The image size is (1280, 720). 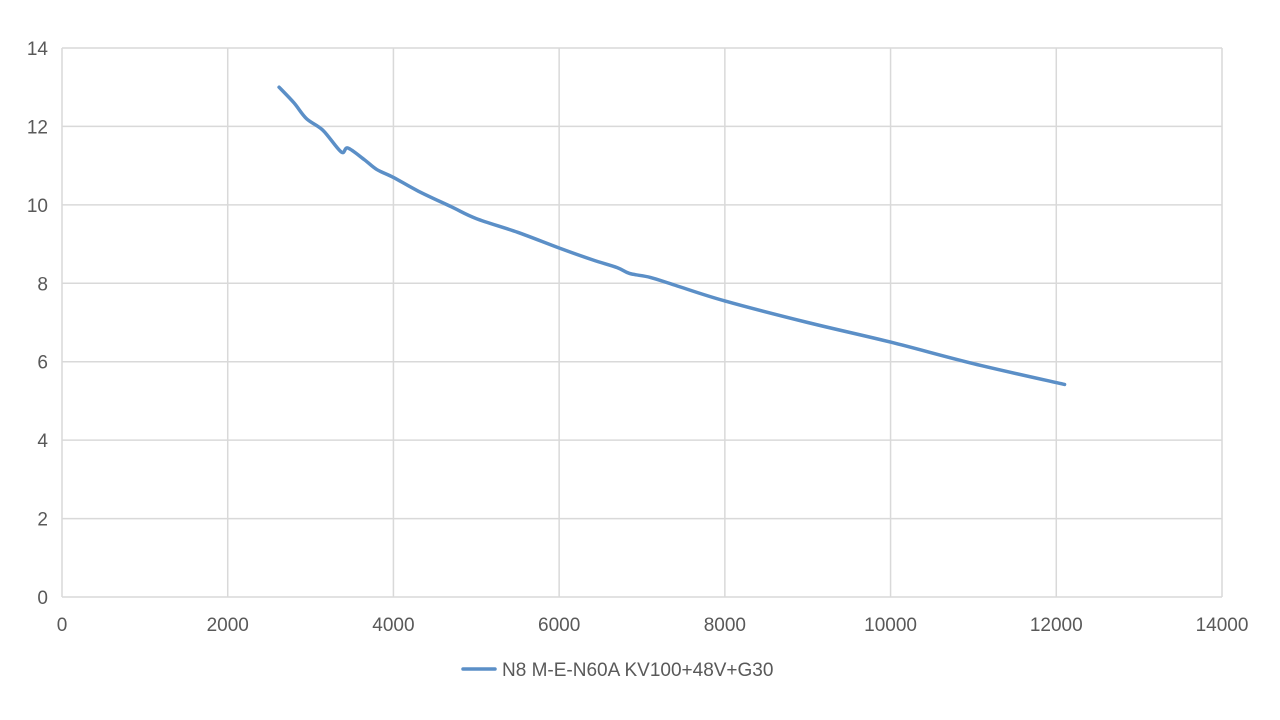 I want to click on x-tick-label: 12000, so click(x=1056, y=625).